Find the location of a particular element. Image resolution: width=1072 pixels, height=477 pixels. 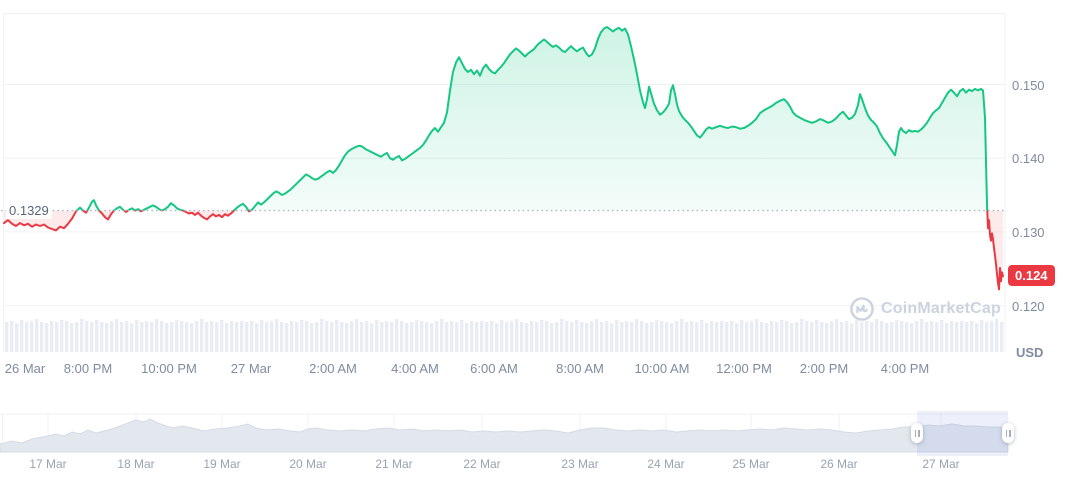

watermark-text: CoinMarketCap is located at coordinates (941, 308).